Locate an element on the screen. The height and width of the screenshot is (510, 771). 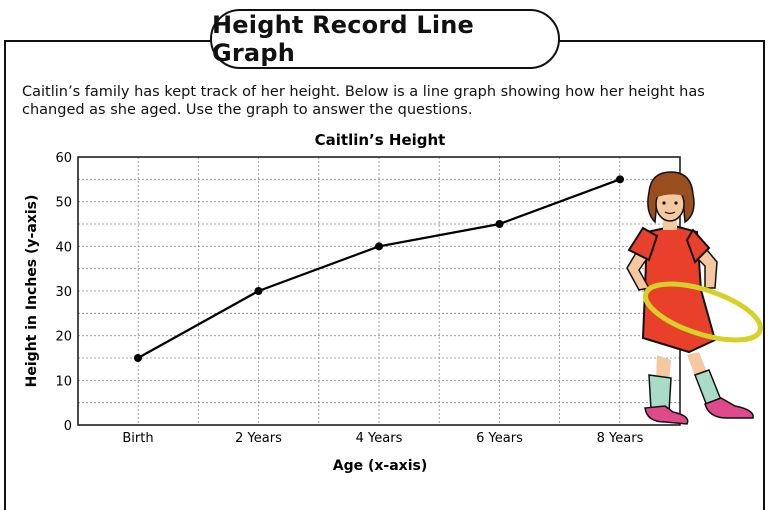
right-sleeve is located at coordinates (698, 246).